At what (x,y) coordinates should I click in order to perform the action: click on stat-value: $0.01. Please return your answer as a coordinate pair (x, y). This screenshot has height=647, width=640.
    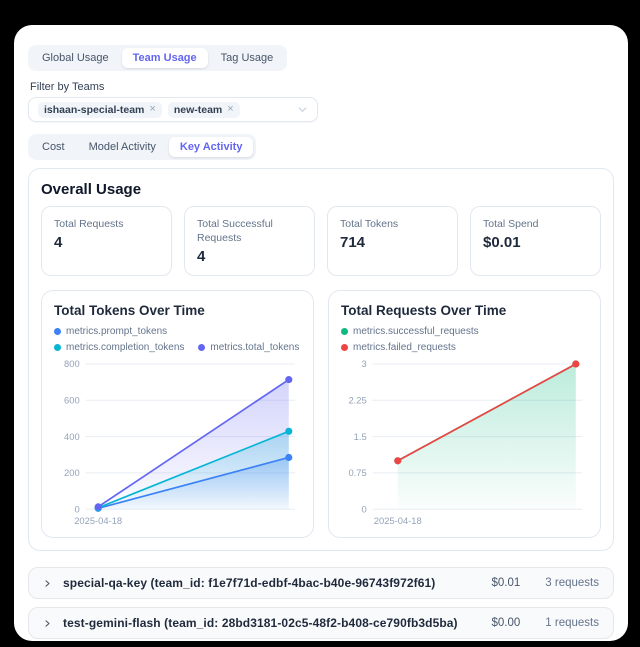
    Looking at the image, I should click on (502, 243).